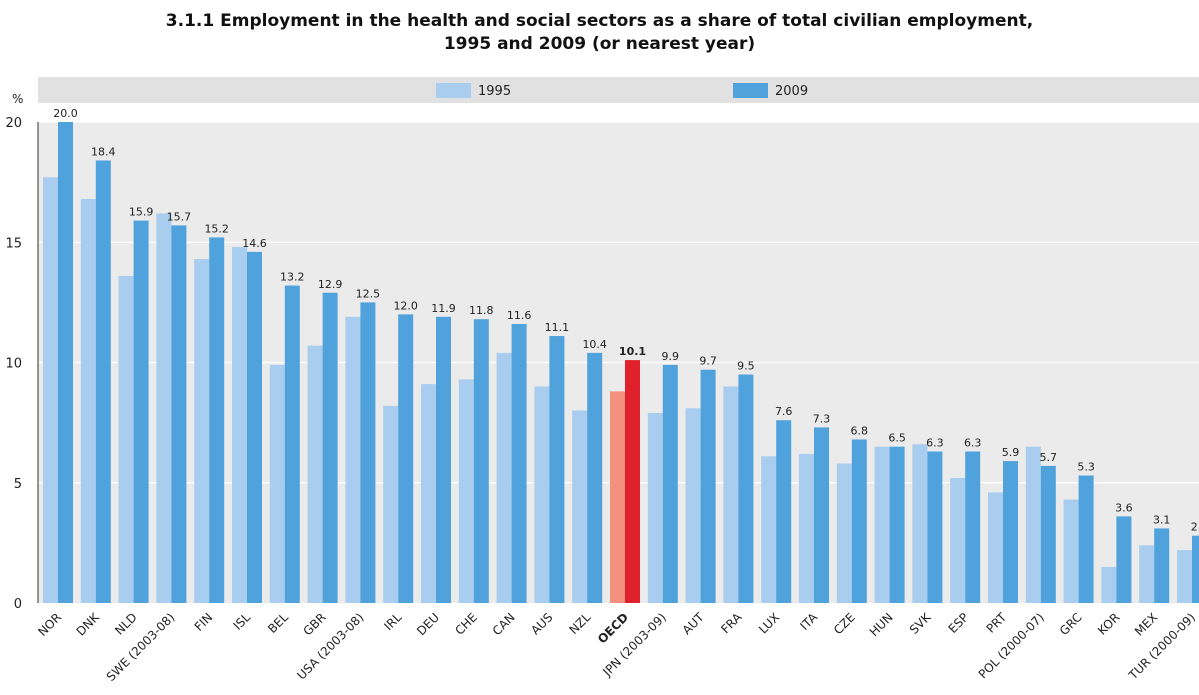  What do you see at coordinates (746, 366) in the screenshot?
I see `data-label: 9.5` at bounding box center [746, 366].